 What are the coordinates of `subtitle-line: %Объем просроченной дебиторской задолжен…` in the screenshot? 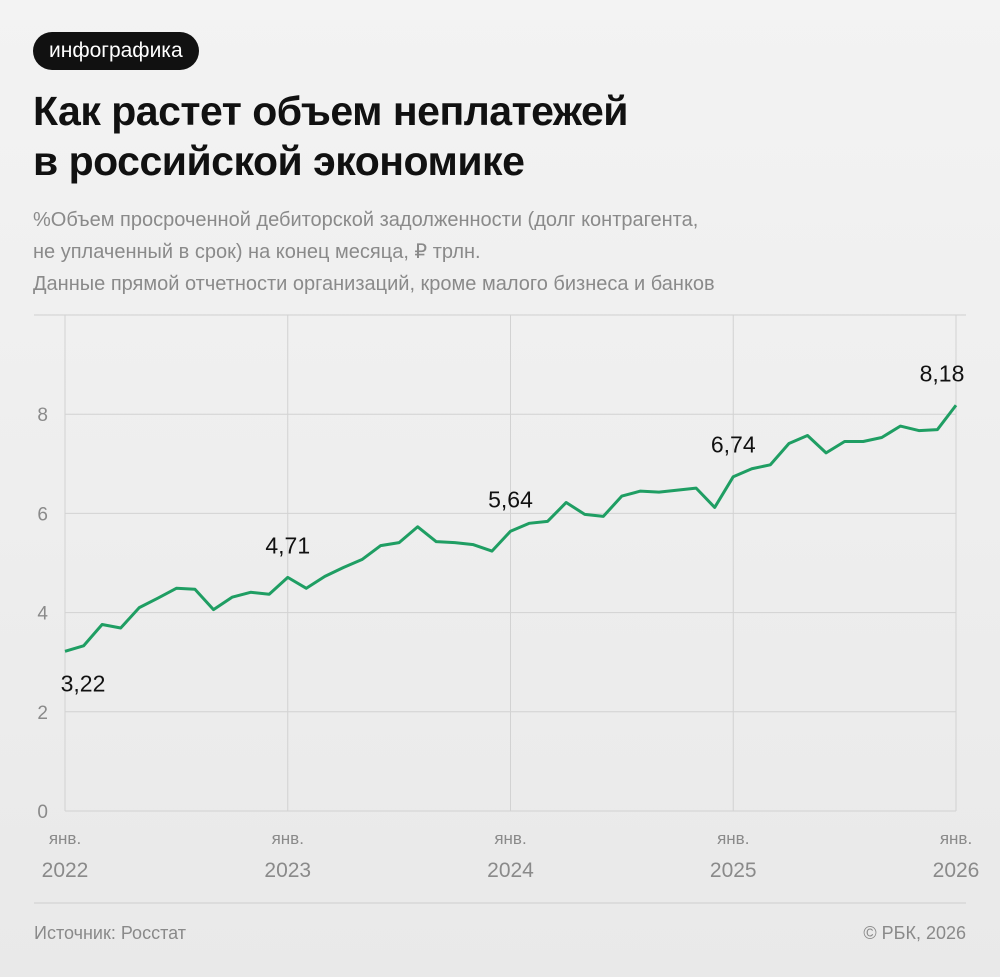 It's located at (366, 220).